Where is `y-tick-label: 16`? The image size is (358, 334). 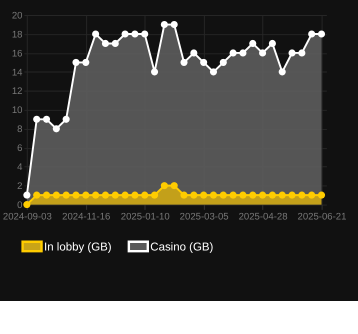 y-tick-label: 16 is located at coordinates (17, 54).